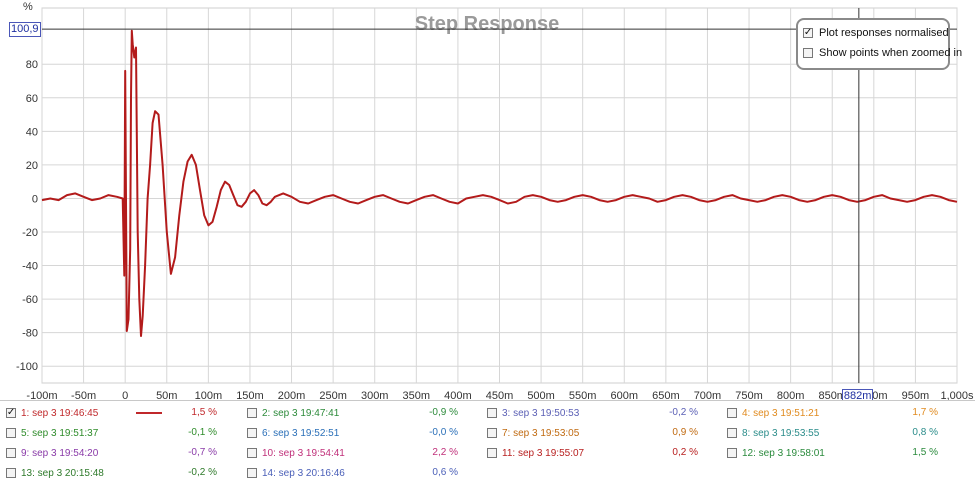  I want to click on legend-item: 3: sep 3 19:50:53, so click(533, 413).